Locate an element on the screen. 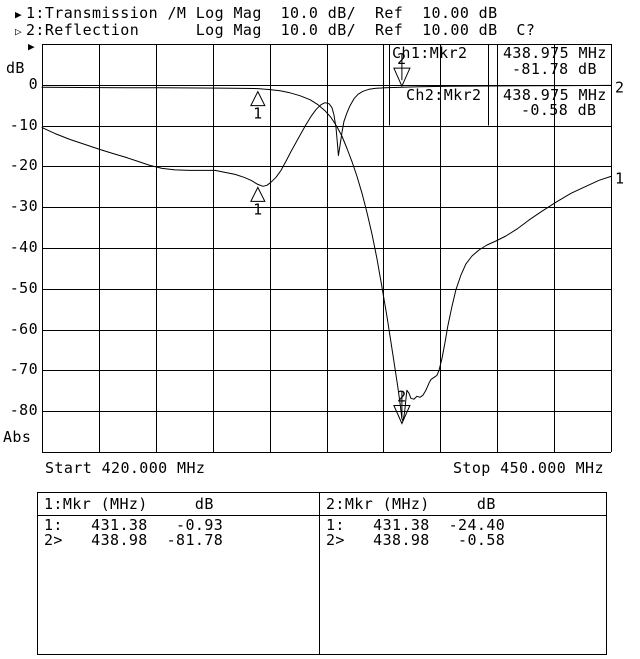 This screenshot has width=640, height=659. start-frequency-label: Start 420.000 MHz is located at coordinates (125, 468).